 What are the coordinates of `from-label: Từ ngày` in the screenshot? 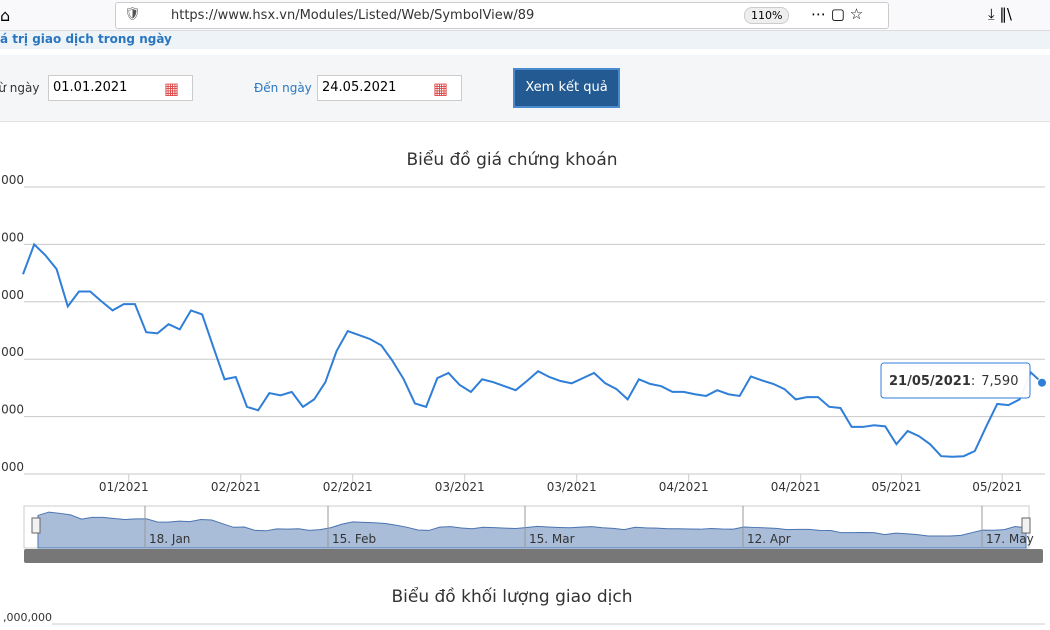 It's located at (20, 88).